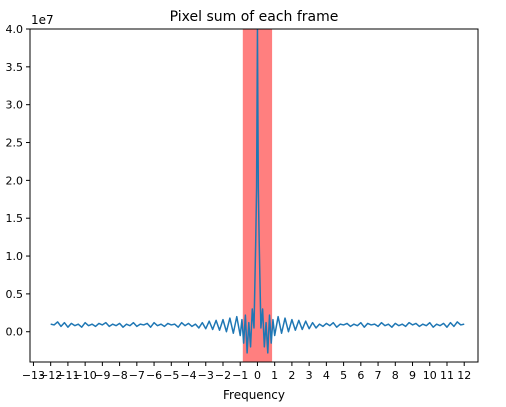 This screenshot has width=506, height=407. Describe the element at coordinates (464, 375) in the screenshot. I see `x-tick-label: 12` at that location.